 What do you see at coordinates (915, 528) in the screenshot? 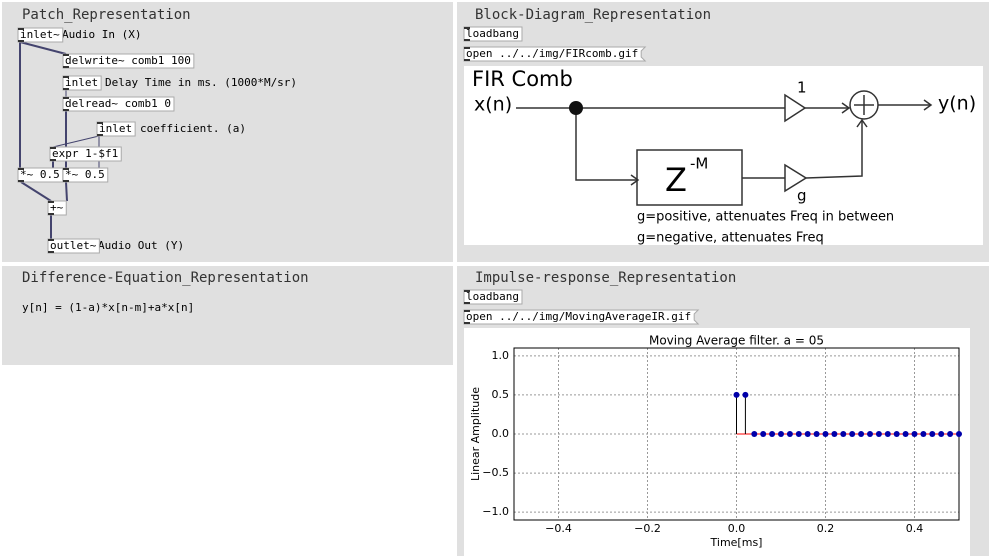
I see `x-tick-label: 0.4` at bounding box center [915, 528].